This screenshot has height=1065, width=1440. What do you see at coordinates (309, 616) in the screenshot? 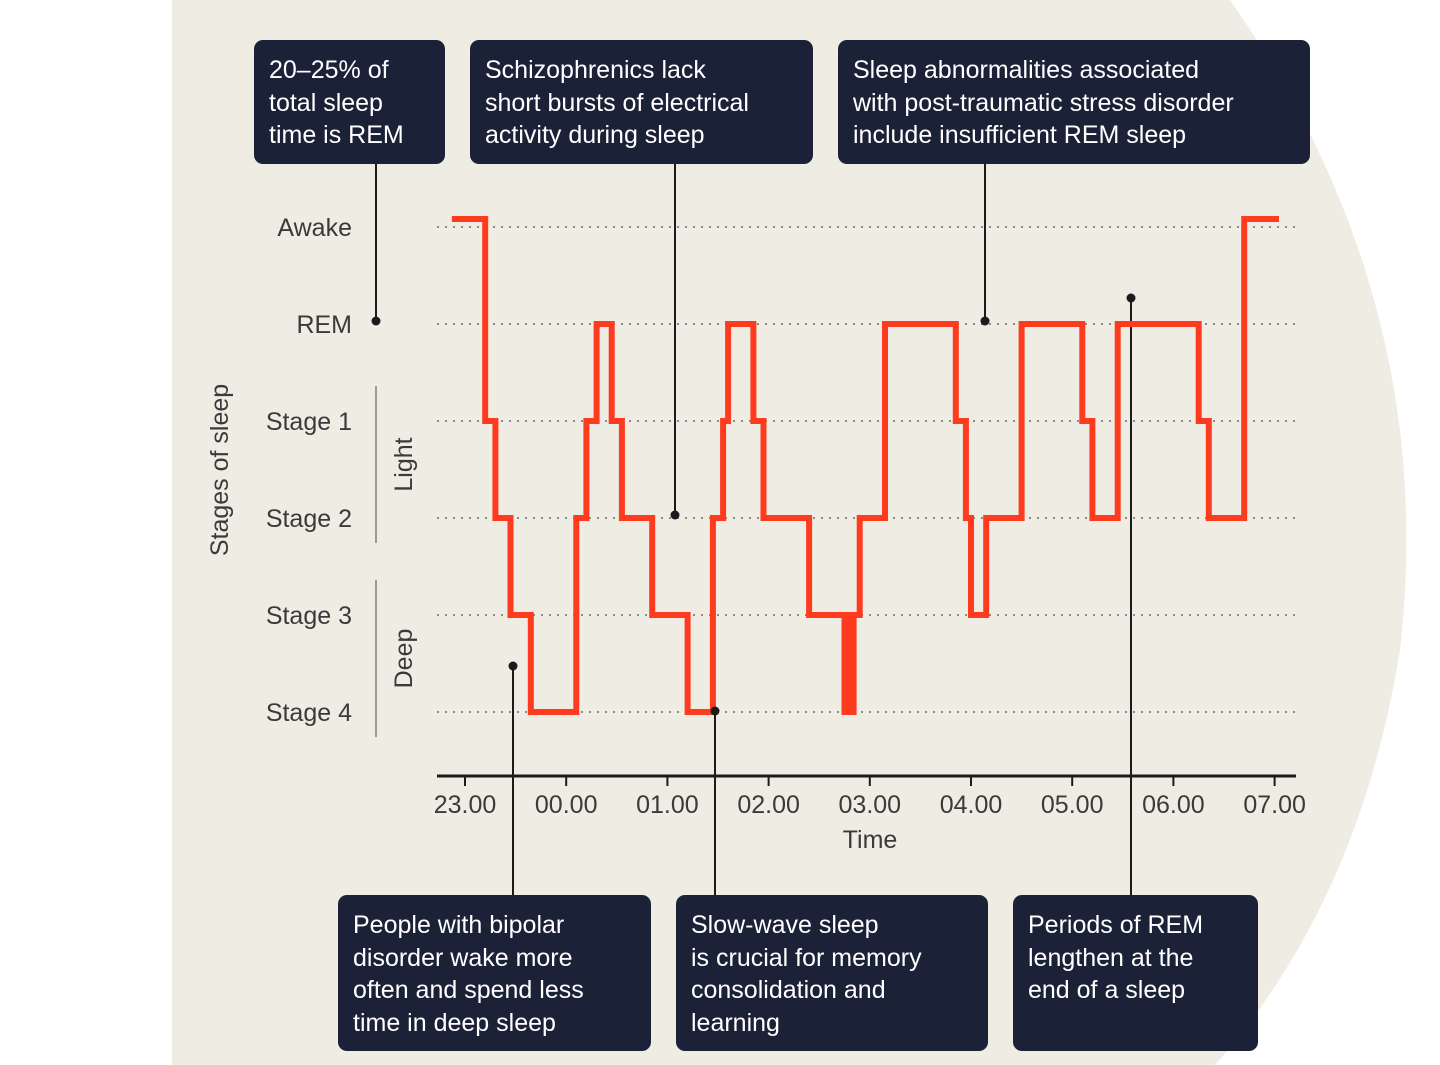
I see `y-tick-label: Stage 3` at bounding box center [309, 616].